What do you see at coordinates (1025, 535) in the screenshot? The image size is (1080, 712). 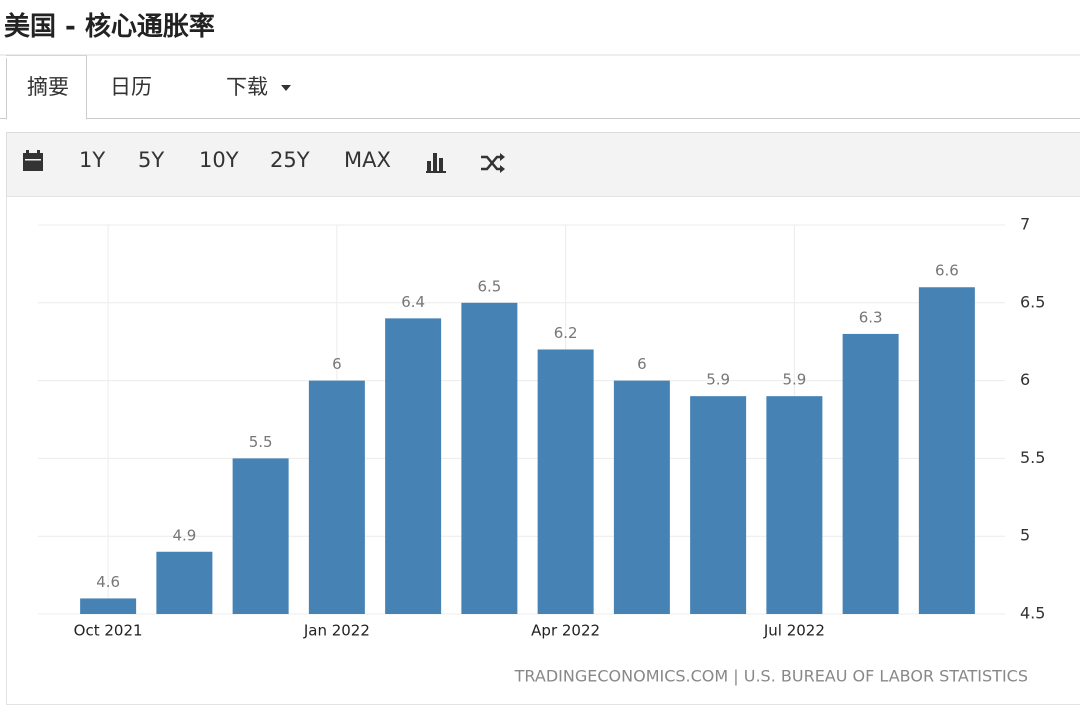 I see `y-tick-label: 5` at bounding box center [1025, 535].